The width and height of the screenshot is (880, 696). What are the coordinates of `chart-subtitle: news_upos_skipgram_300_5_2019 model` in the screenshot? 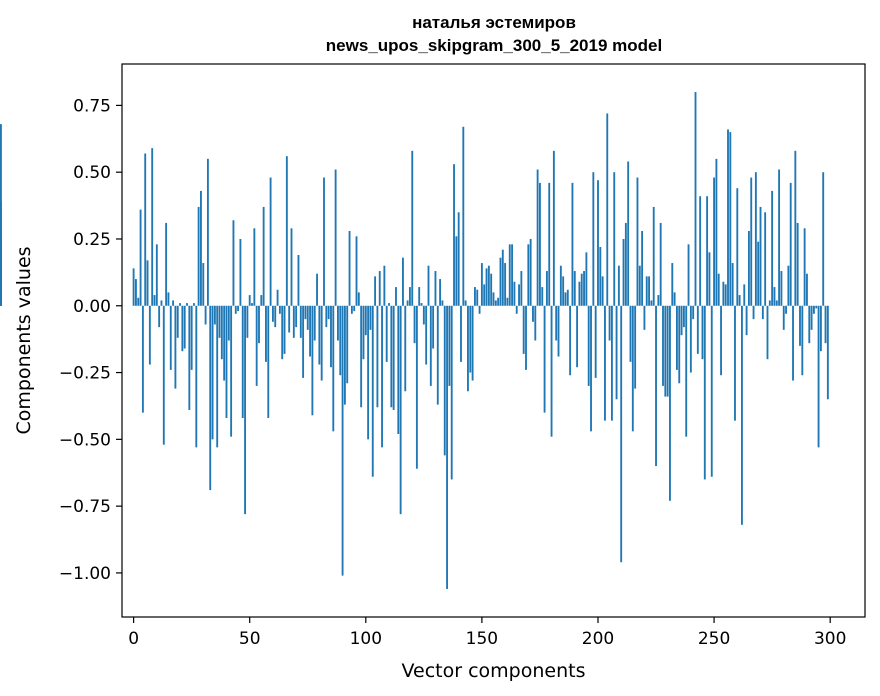 It's located at (494, 45).